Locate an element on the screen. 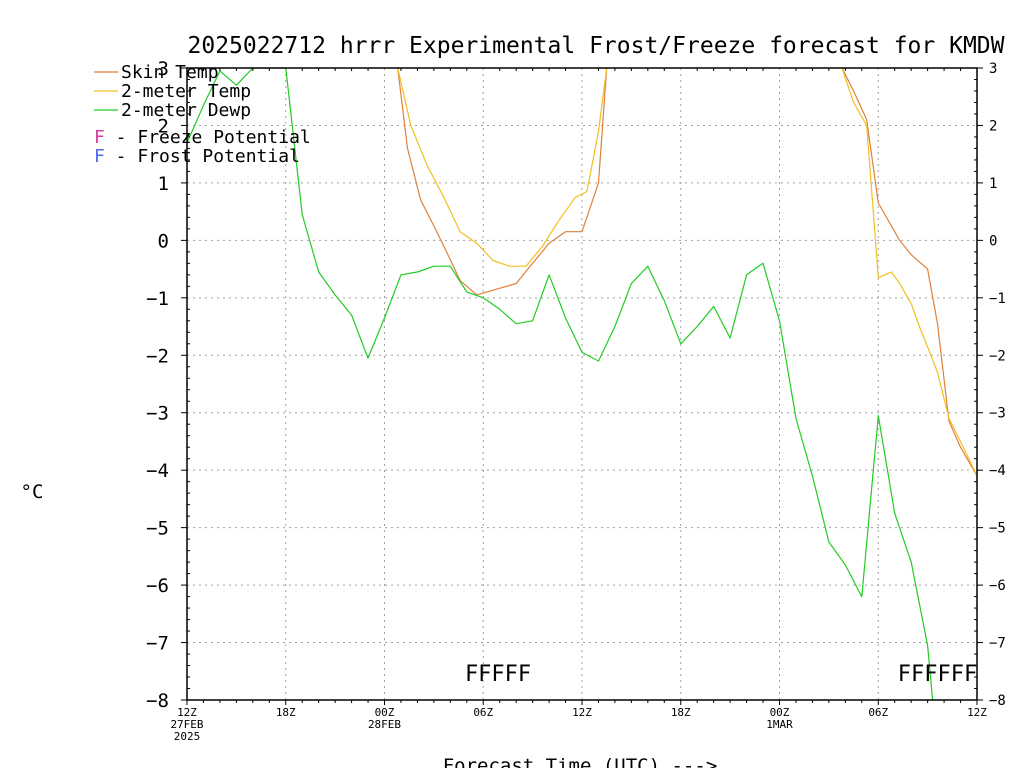 The width and height of the screenshot is (1024, 768). ytick-label-right: −3 is located at coordinates (997, 414).